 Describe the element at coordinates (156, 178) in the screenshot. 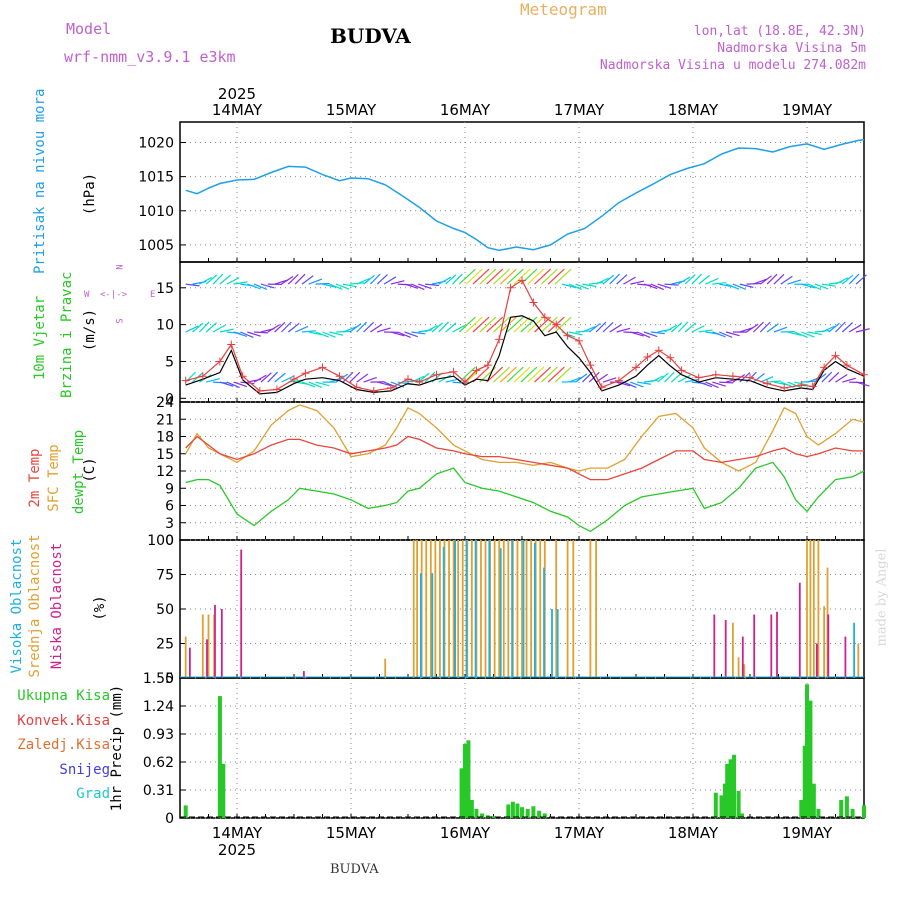

I see `y-tick-label: 1015` at that location.